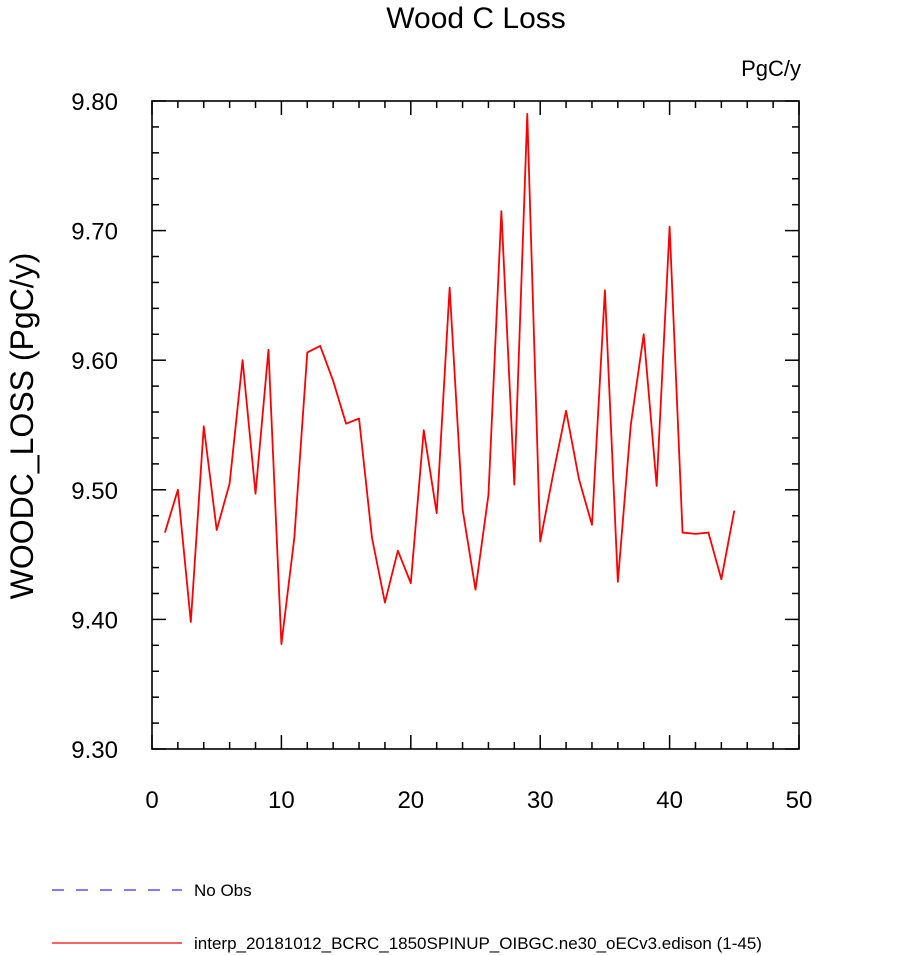  What do you see at coordinates (669, 800) in the screenshot?
I see `x-tick-label: 40` at bounding box center [669, 800].